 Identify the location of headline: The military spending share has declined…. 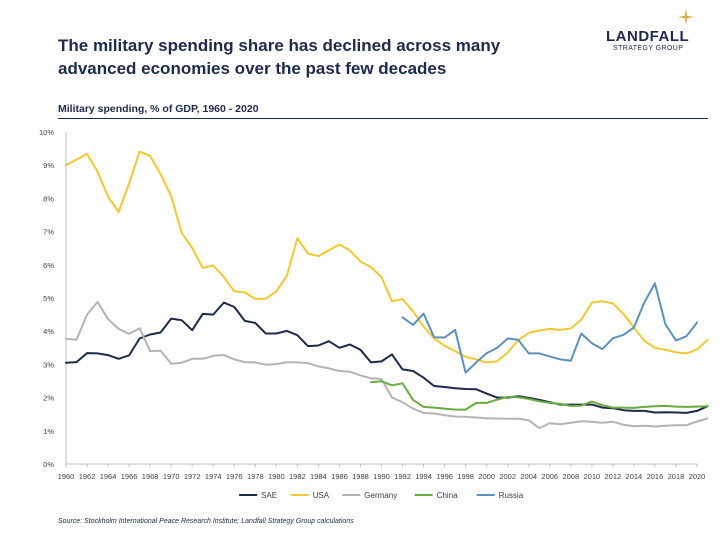
(279, 57).